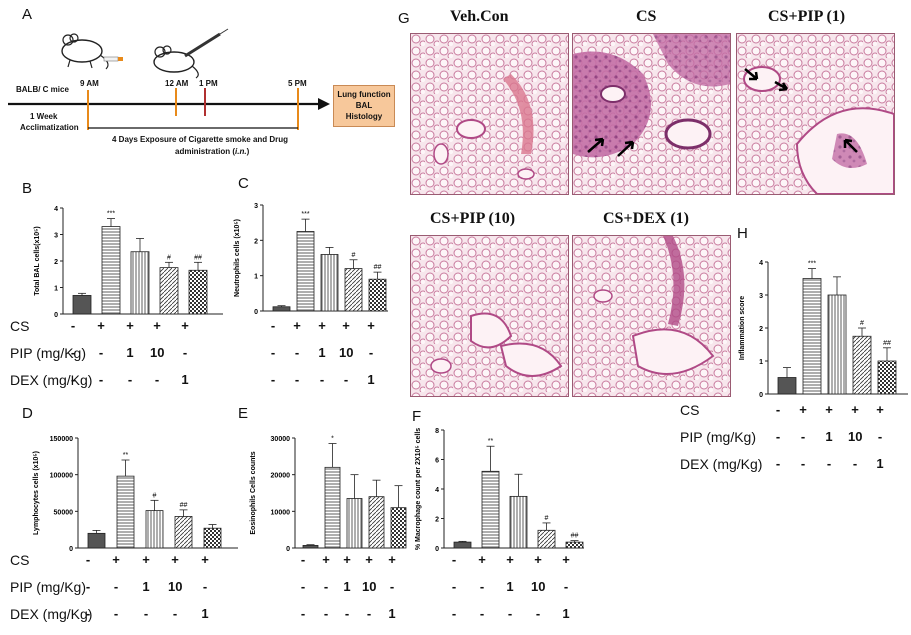 The height and width of the screenshot is (635, 911). Describe the element at coordinates (404, 18) in the screenshot. I see `panel-label-g: G` at that location.